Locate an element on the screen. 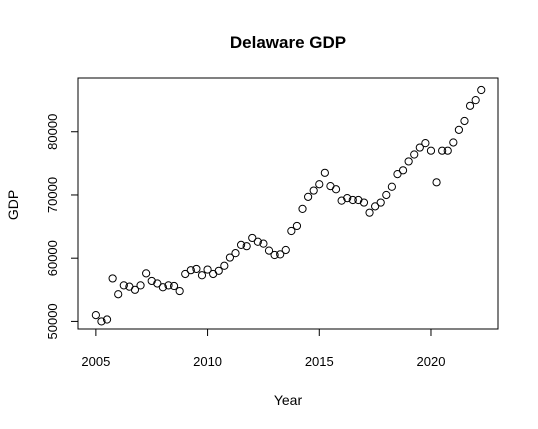 Image resolution: width=538 pixels, height=429 pixels. x-tick-label: 2005 is located at coordinates (95, 361).